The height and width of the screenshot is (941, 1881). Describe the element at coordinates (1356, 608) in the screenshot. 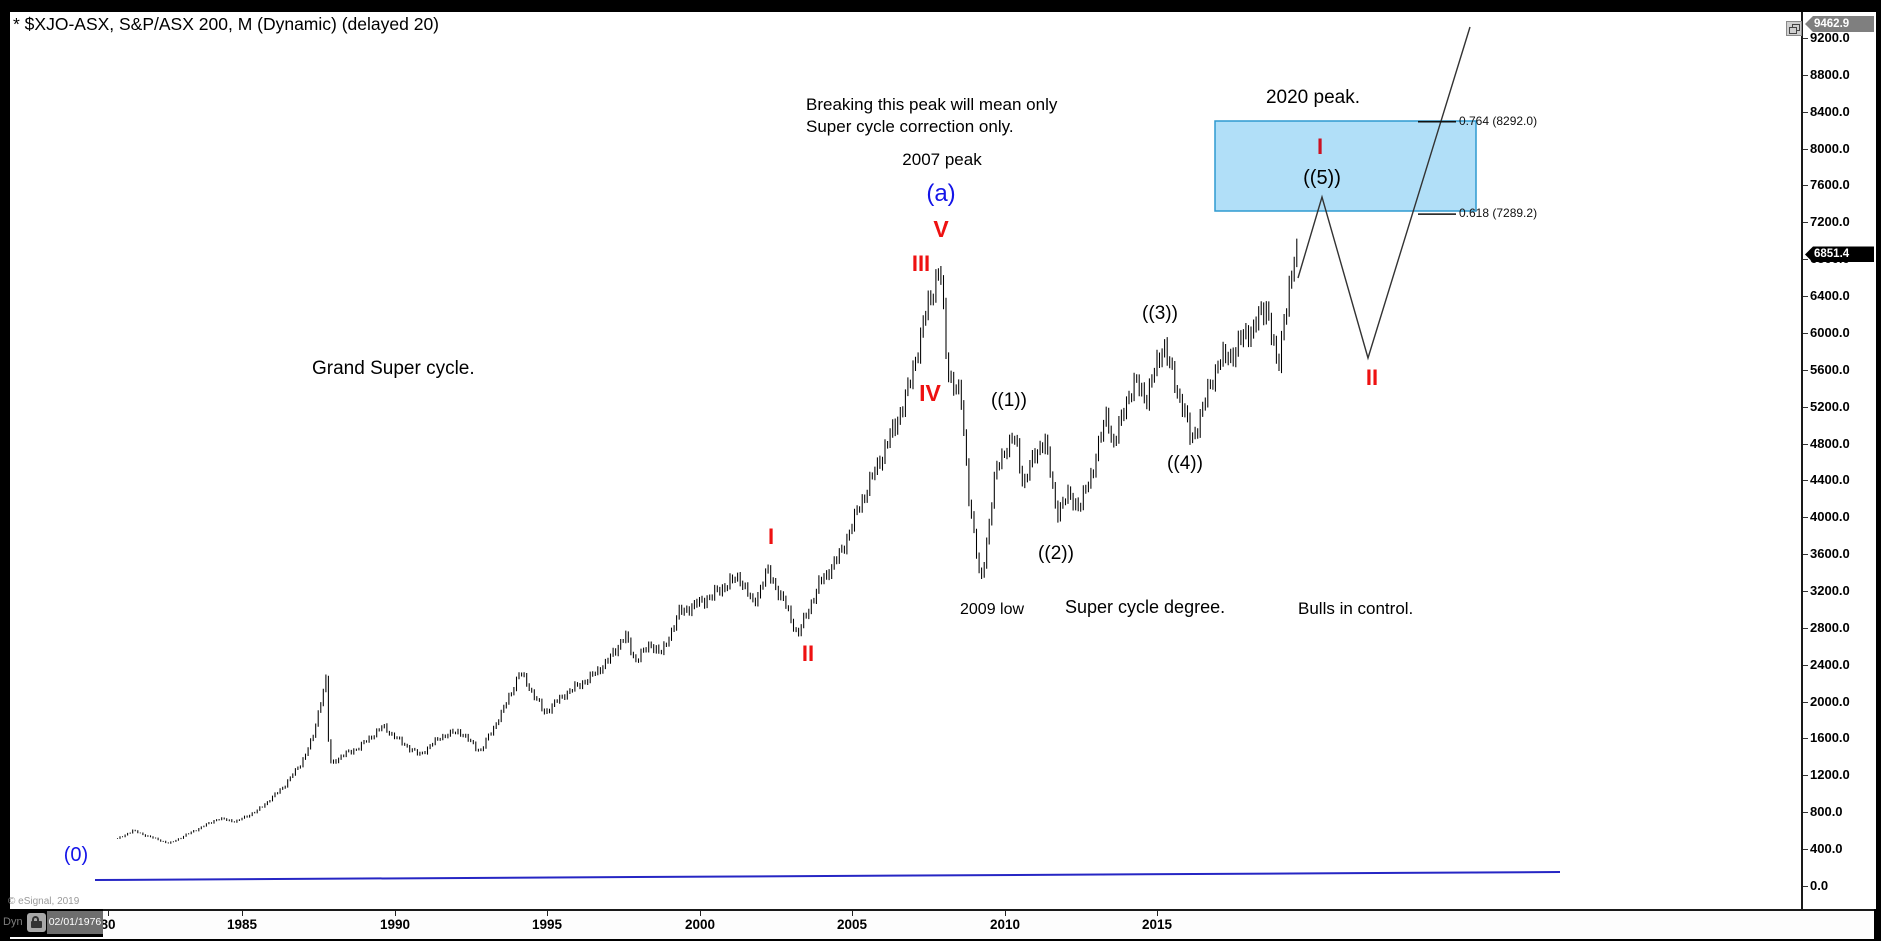

I see `note-bulls-in-control: Bulls in control.` at that location.